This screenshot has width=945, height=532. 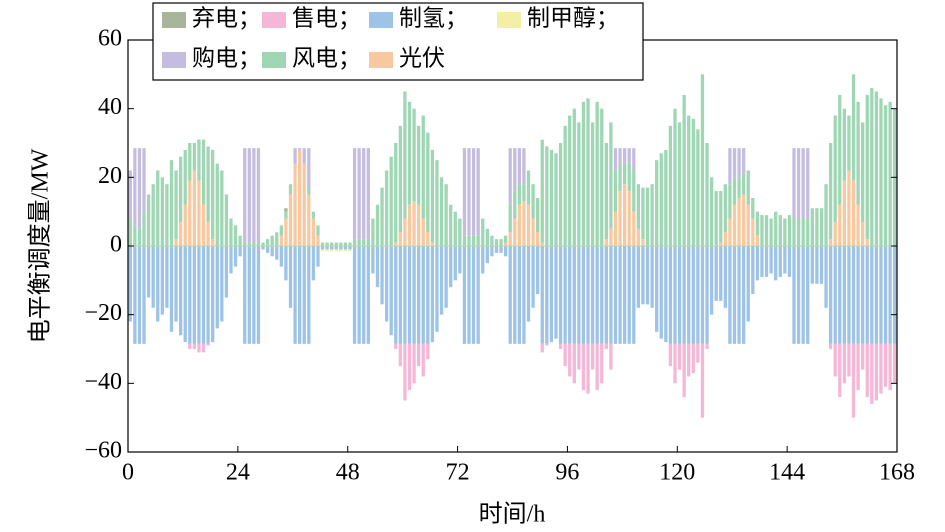 I want to click on x-tick-label: 72, so click(x=458, y=473).